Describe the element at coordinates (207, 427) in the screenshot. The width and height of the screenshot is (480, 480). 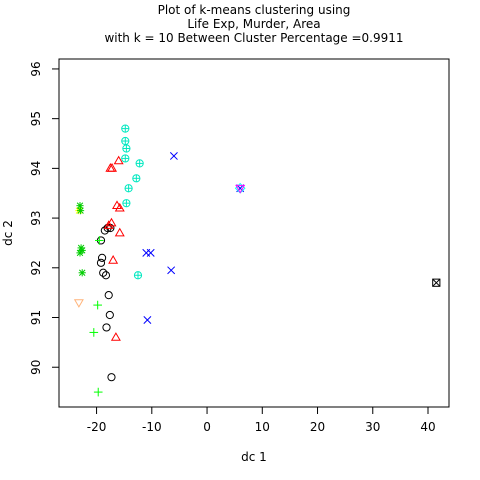
I see `x-tick-label: 0` at that location.